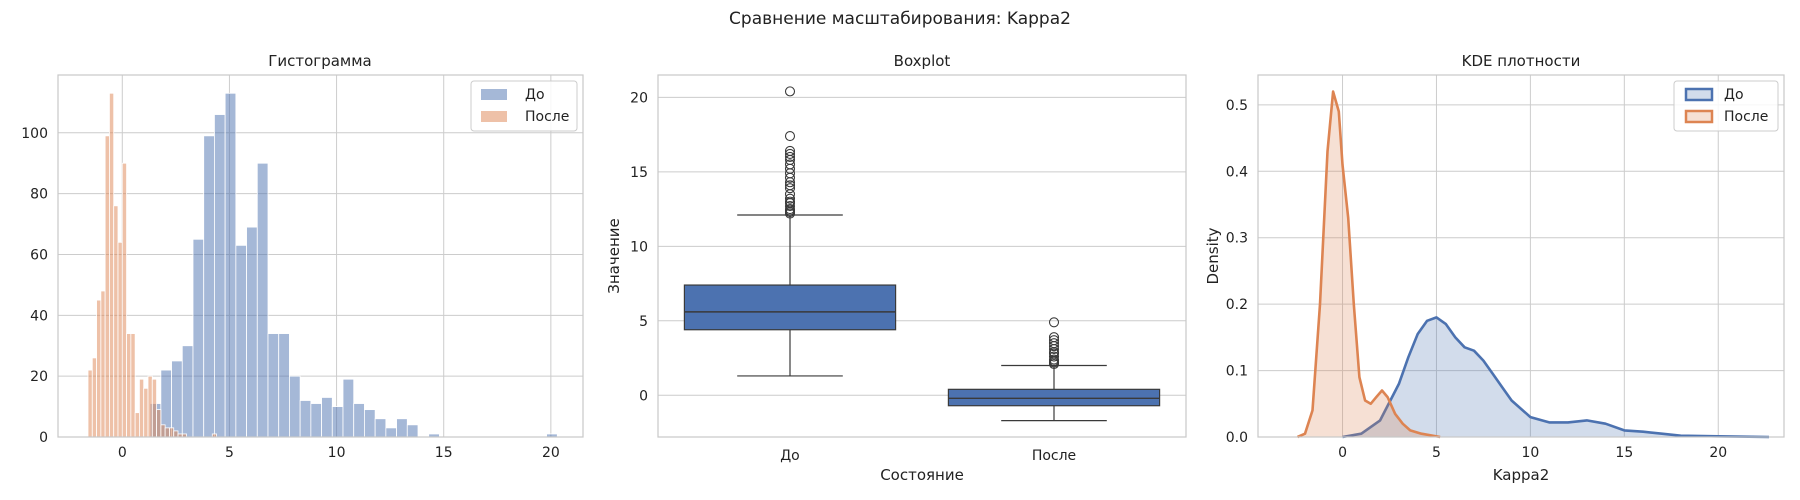 This screenshot has height=500, width=1800. Describe the element at coordinates (790, 456) in the screenshot. I see `boxplot-xtick-label: До` at that location.